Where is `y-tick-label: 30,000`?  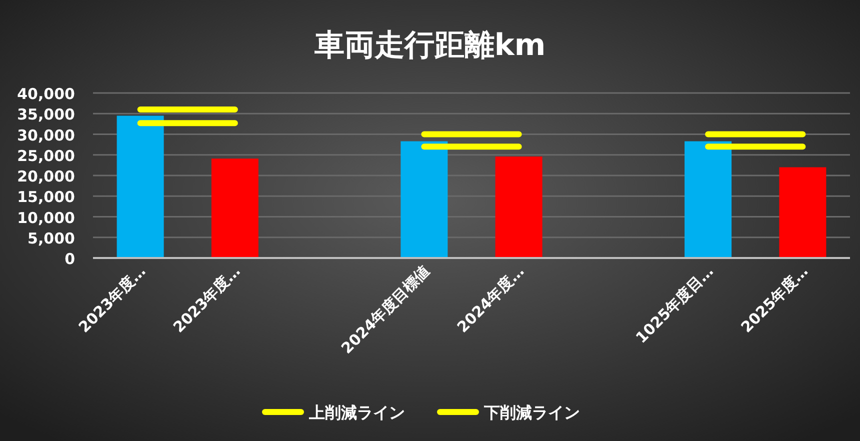 y-tick-label: 30,000 is located at coordinates (46, 135).